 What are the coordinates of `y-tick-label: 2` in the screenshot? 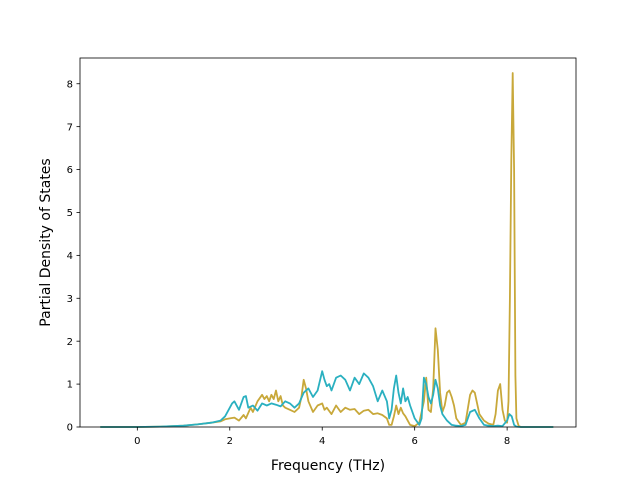 It's located at (70, 342).